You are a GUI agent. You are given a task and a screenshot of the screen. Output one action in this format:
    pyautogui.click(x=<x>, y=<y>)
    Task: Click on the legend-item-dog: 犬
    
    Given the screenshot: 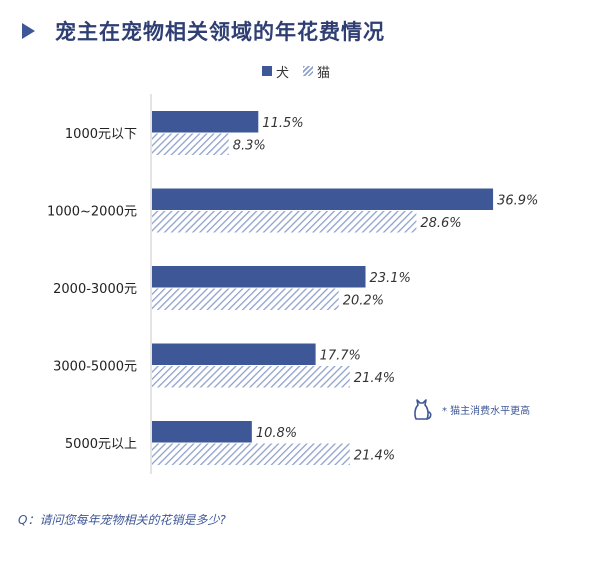 What is the action you would take?
    pyautogui.click(x=275, y=71)
    